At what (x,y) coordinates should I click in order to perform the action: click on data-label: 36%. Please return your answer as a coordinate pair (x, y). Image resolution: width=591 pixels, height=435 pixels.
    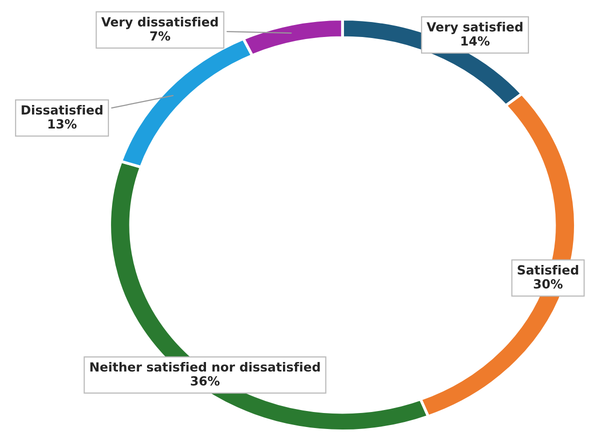
    Looking at the image, I should click on (205, 381).